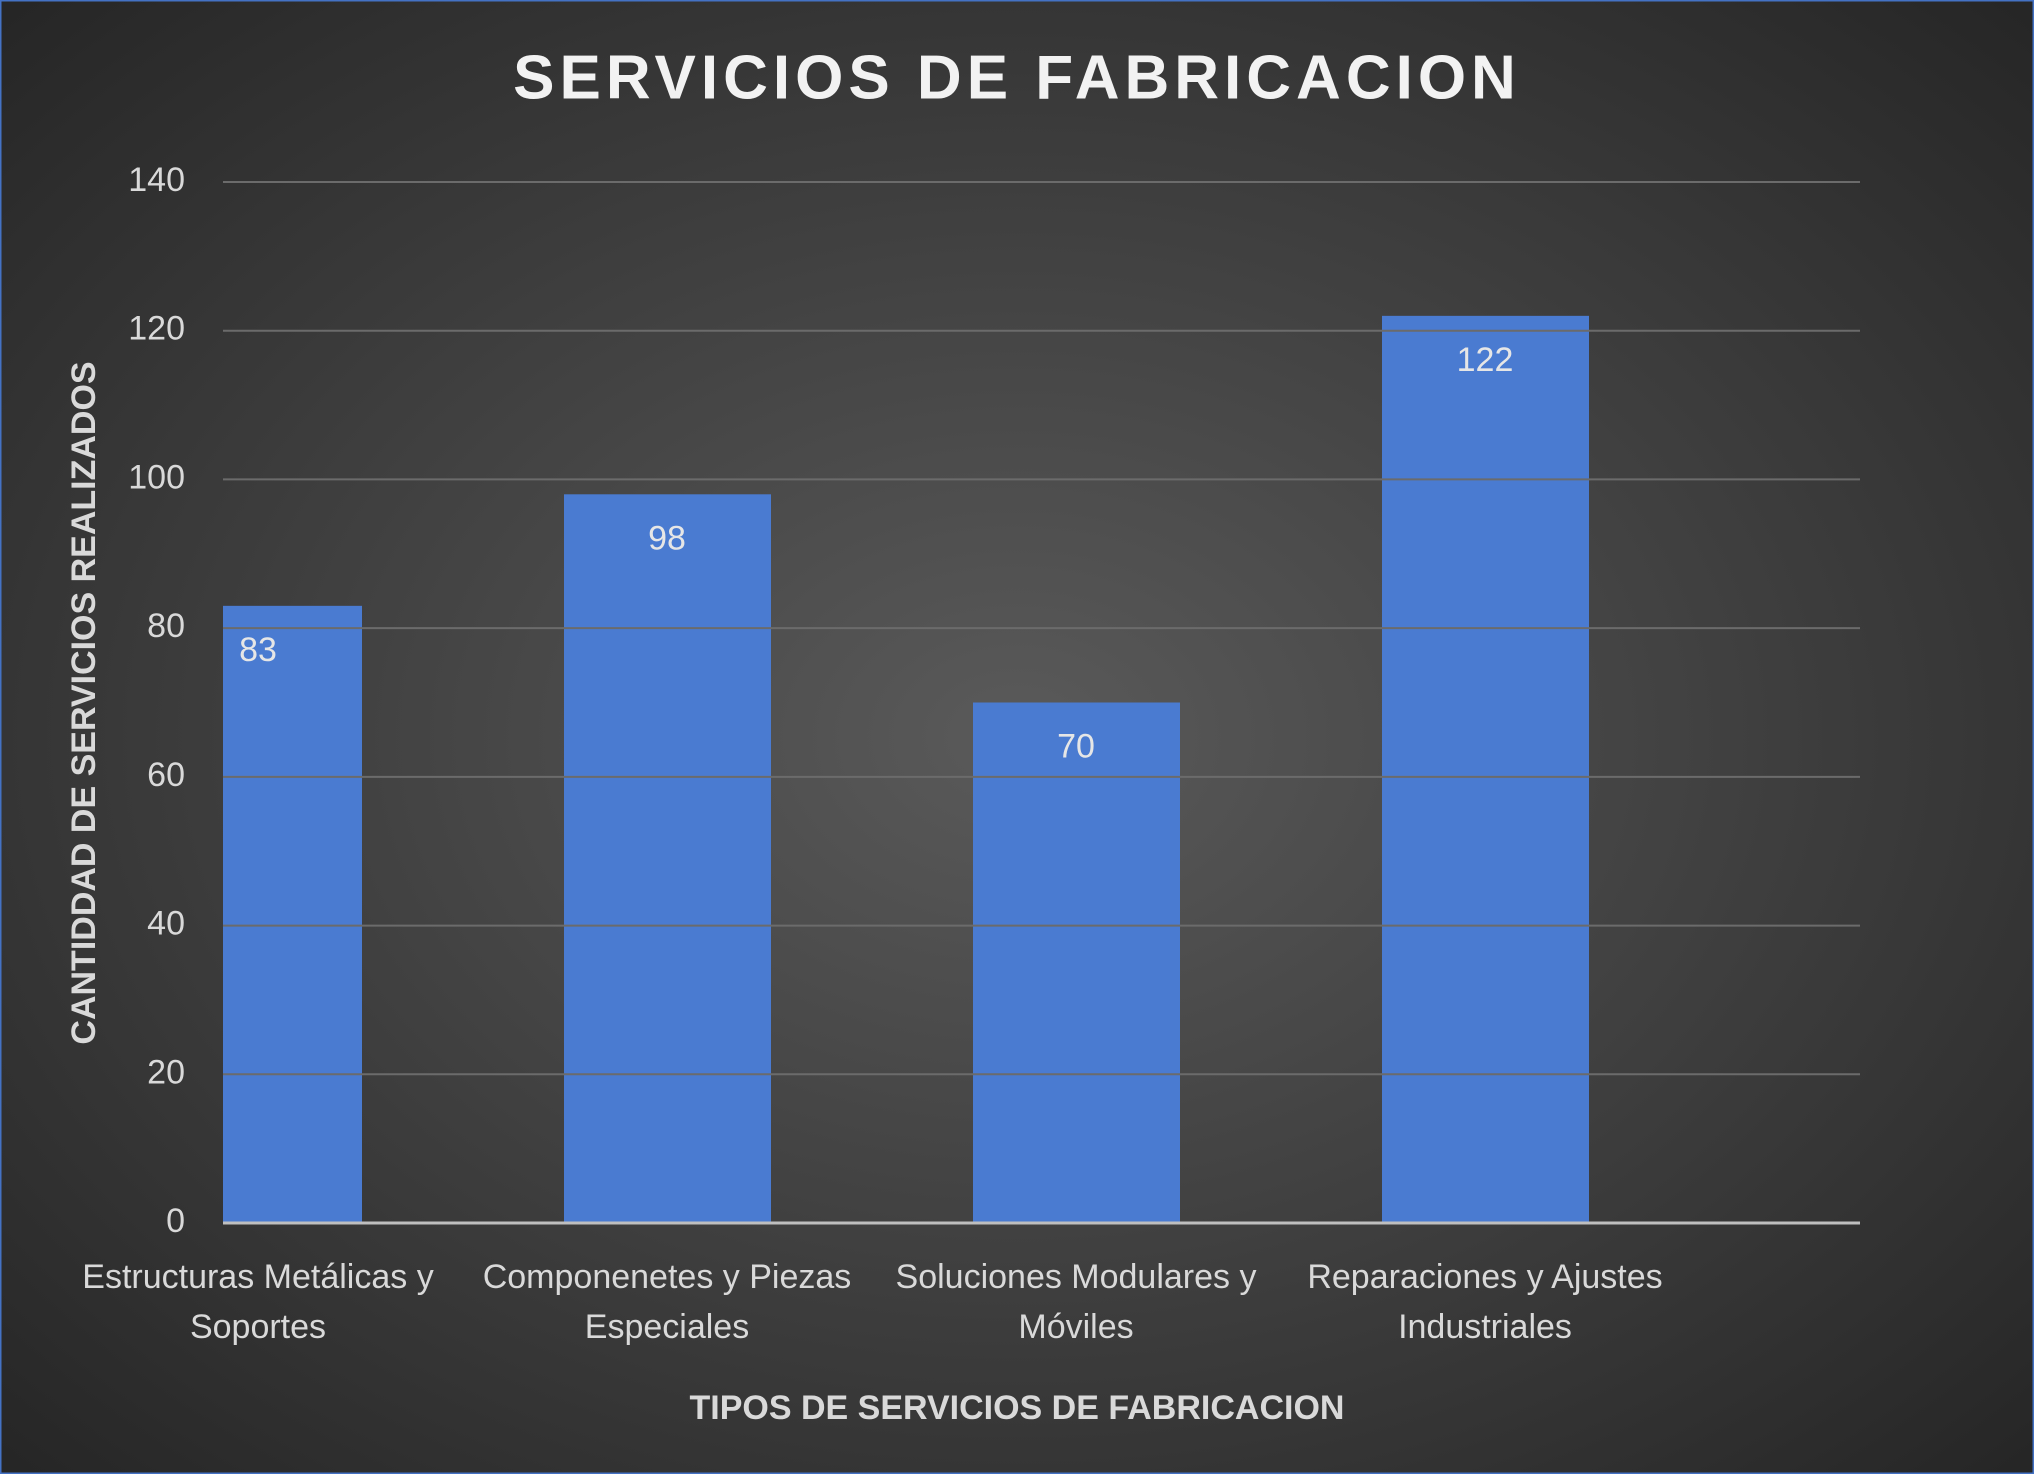  What do you see at coordinates (1485, 1302) in the screenshot?
I see `x-tick-label: Reparaciones y Ajustes Industriales` at bounding box center [1485, 1302].